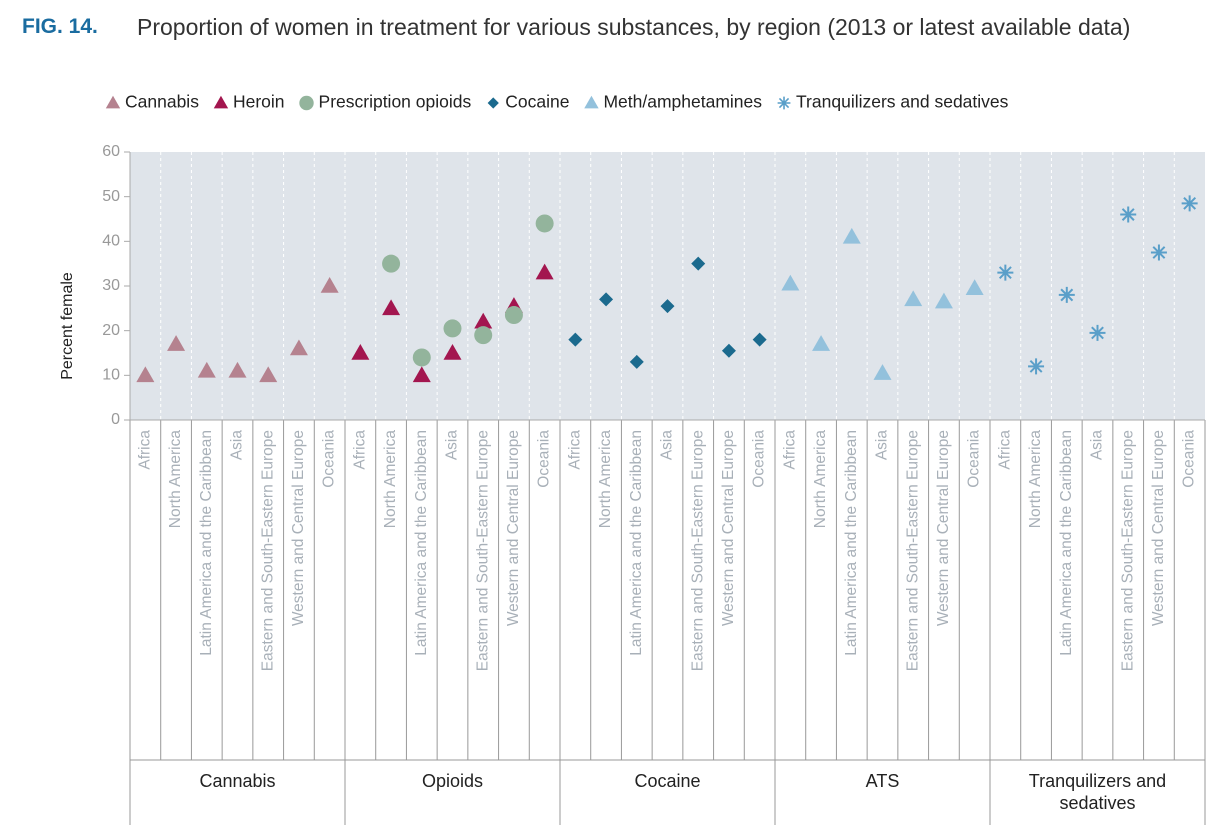  I want to click on group-label-box: Cannabis, so click(237, 781).